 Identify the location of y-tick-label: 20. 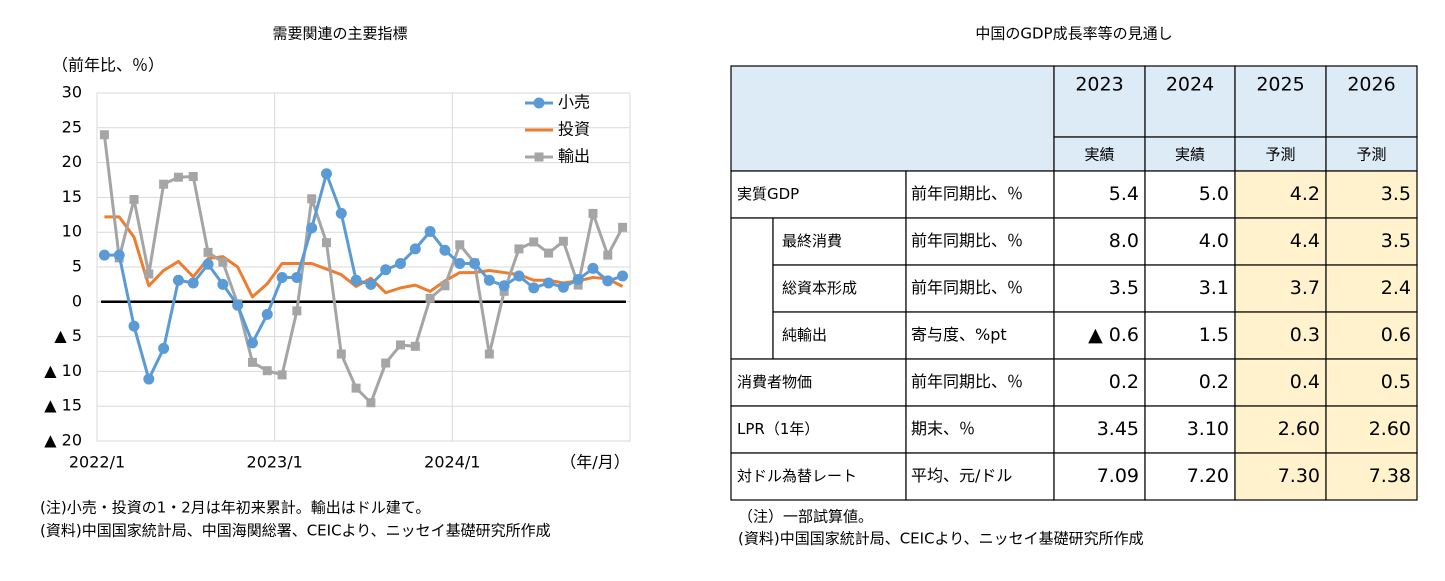
(72, 161).